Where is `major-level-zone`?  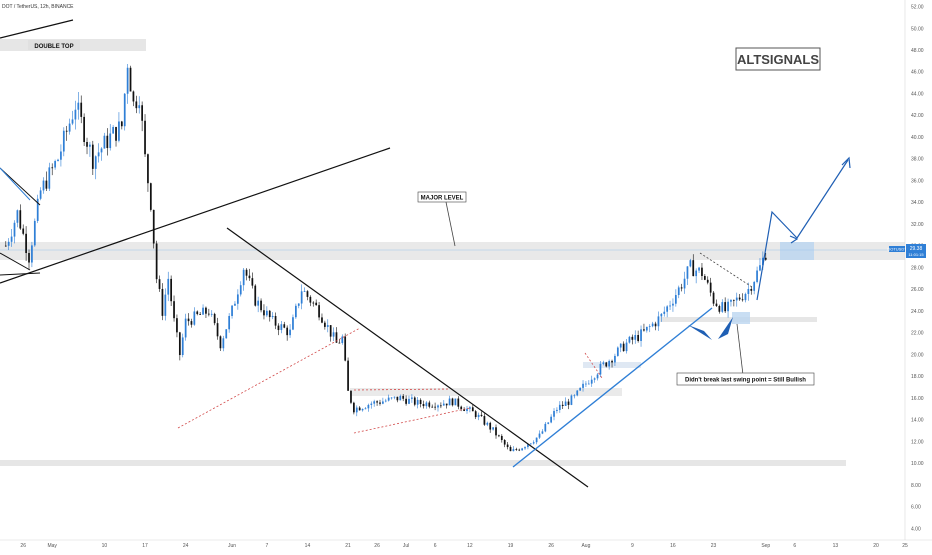
major-level-zone is located at coordinates (452, 251).